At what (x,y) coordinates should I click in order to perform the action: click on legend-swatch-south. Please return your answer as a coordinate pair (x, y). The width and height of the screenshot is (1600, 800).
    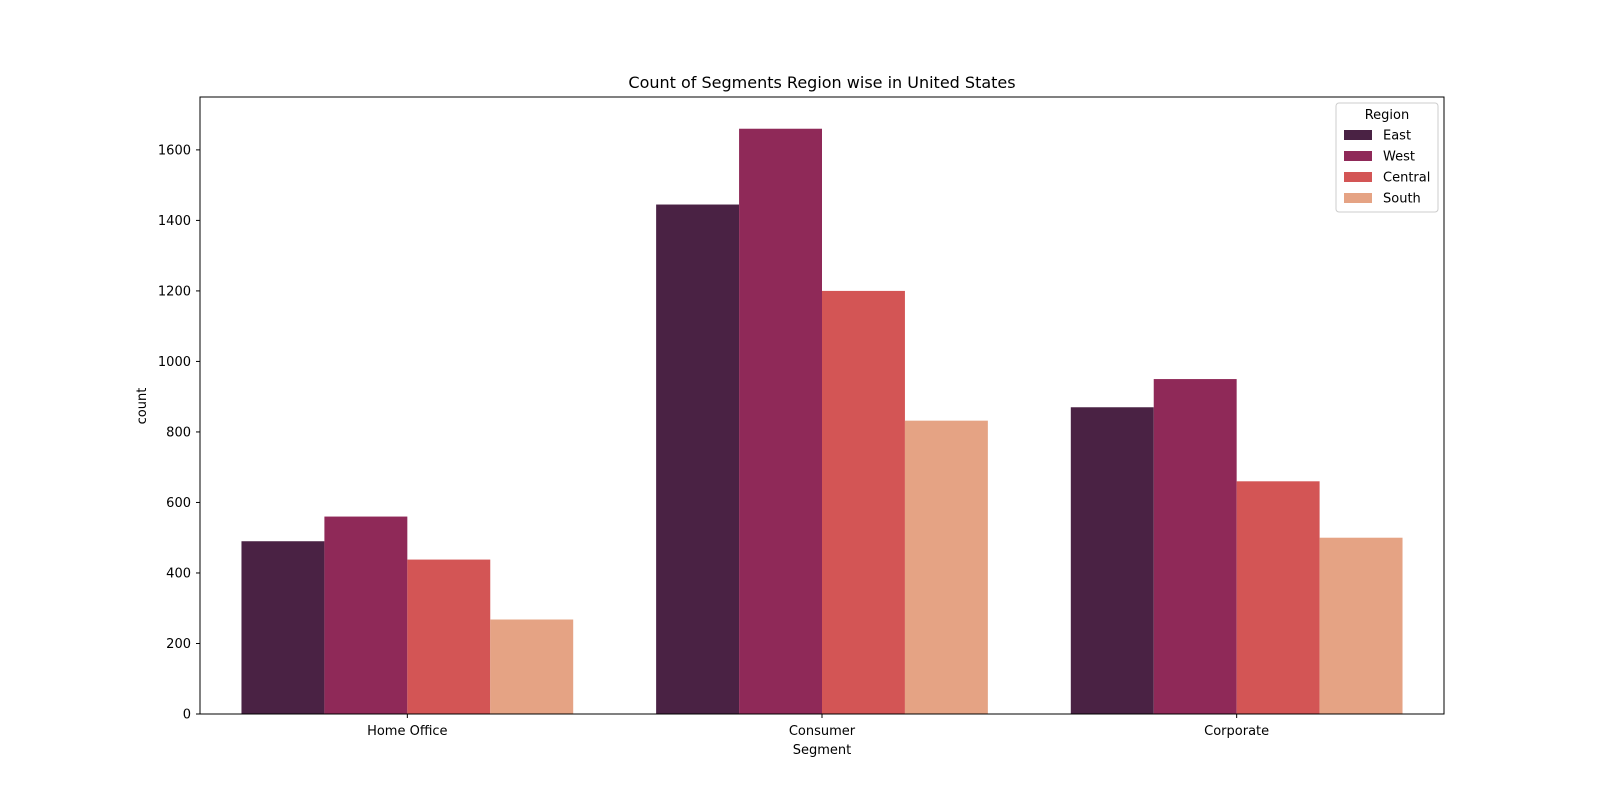
    Looking at the image, I should click on (1358, 198).